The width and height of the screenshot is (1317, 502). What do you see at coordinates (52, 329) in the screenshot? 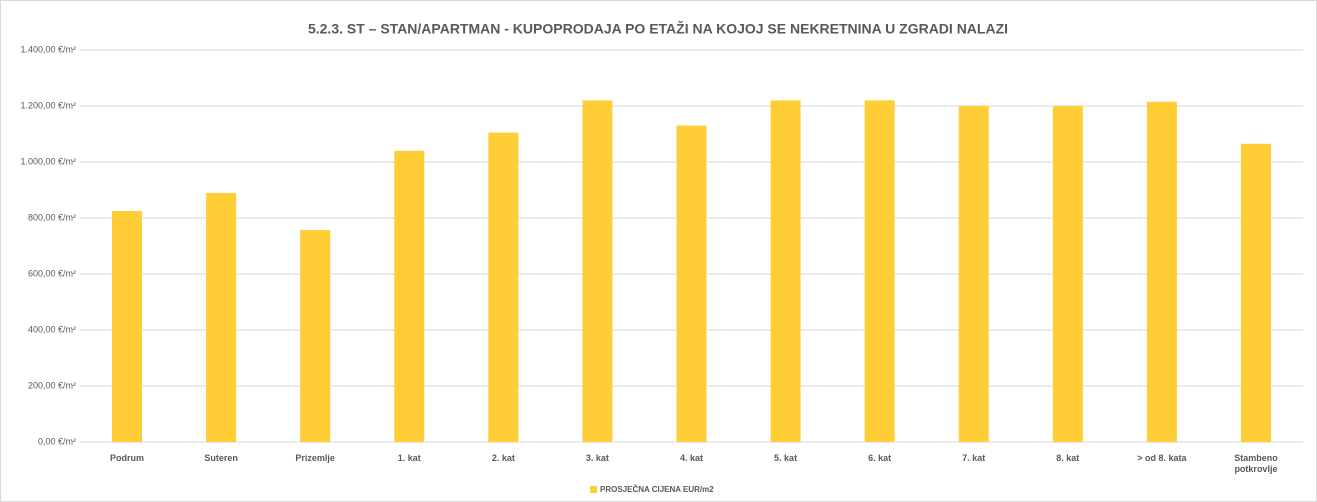
I see `y-tick-label: 400,00 €/m²` at bounding box center [52, 329].